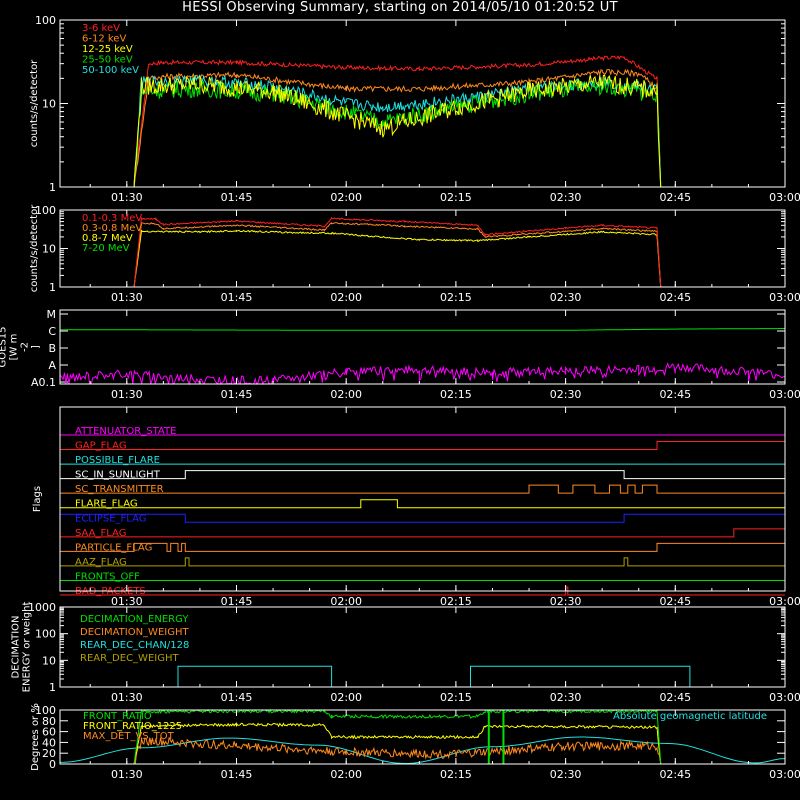 The width and height of the screenshot is (800, 800). I want to click on flag-label: POSSIBLE_FLARE, so click(117, 460).